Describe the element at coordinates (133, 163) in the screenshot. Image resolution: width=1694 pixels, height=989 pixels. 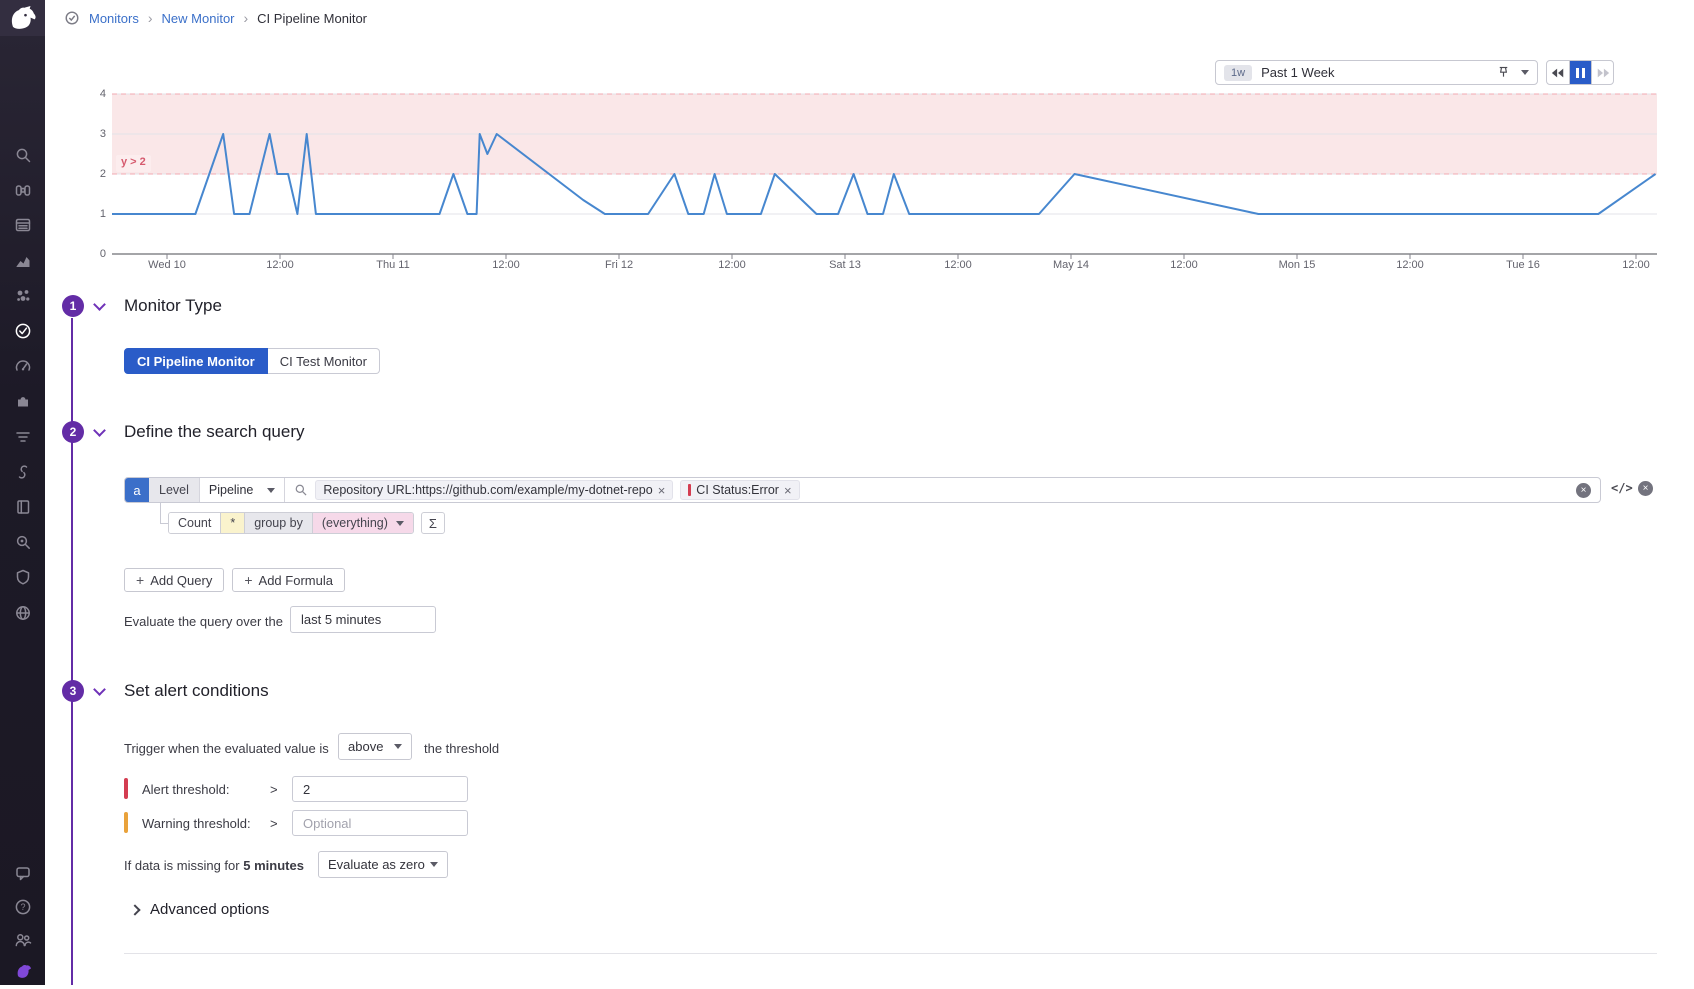
I see `threshold-zone-label: y > 2` at that location.